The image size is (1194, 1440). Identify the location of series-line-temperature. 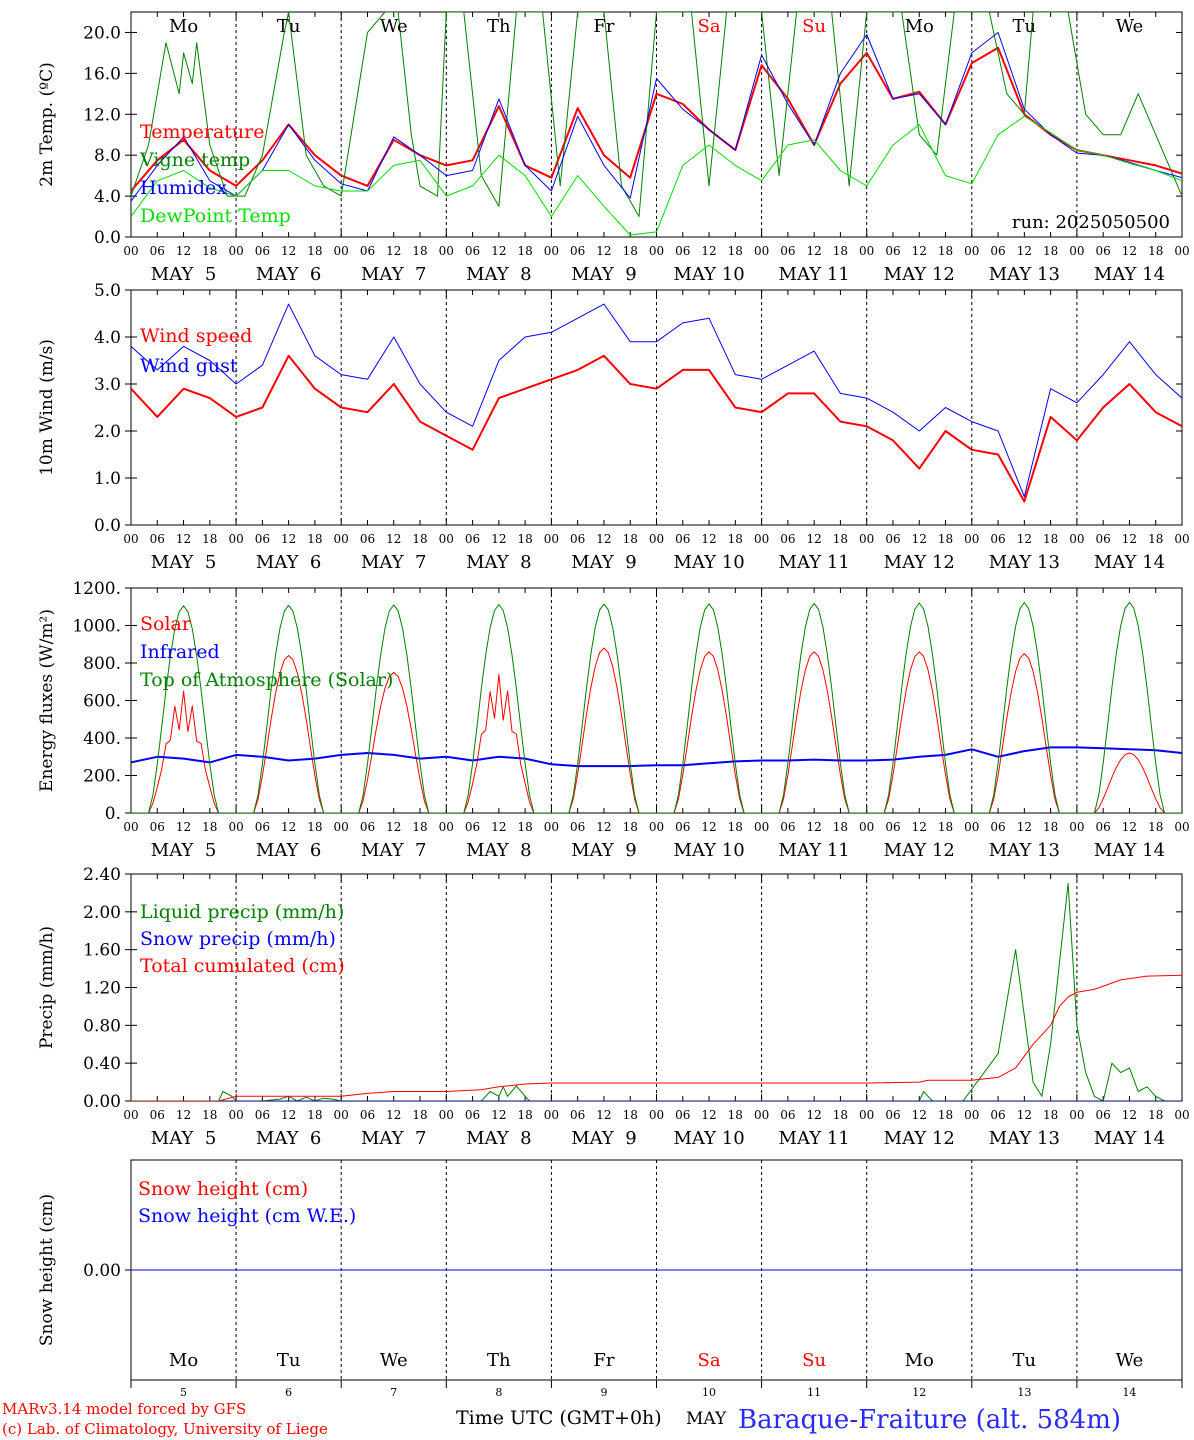
(656, 119).